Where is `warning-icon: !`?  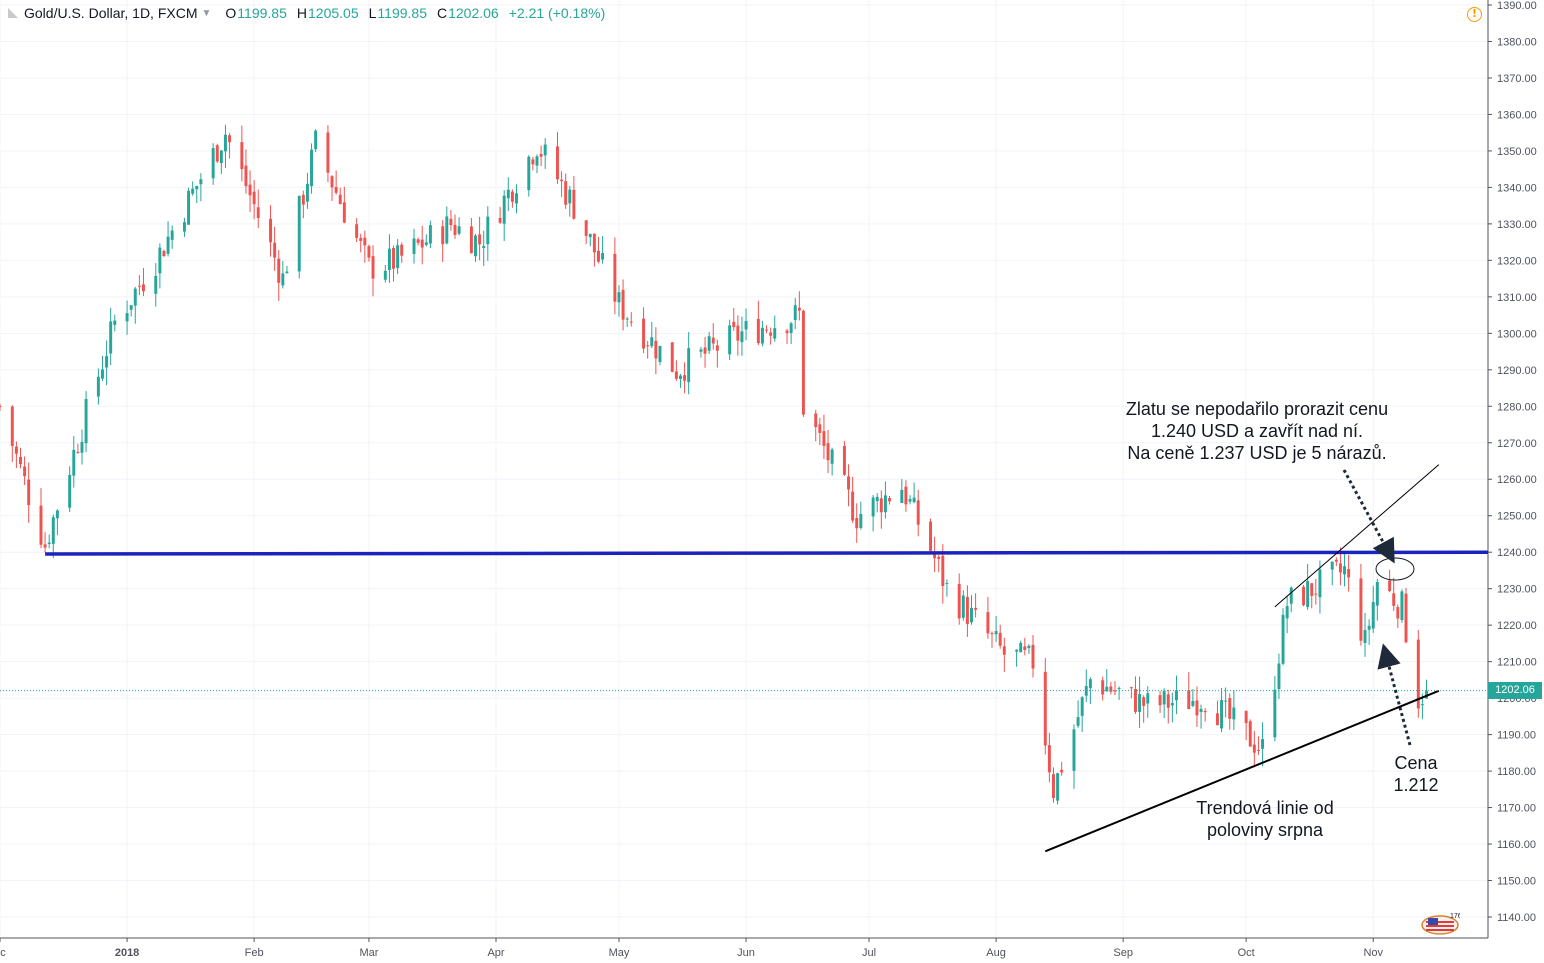 warning-icon: ! is located at coordinates (1474, 14).